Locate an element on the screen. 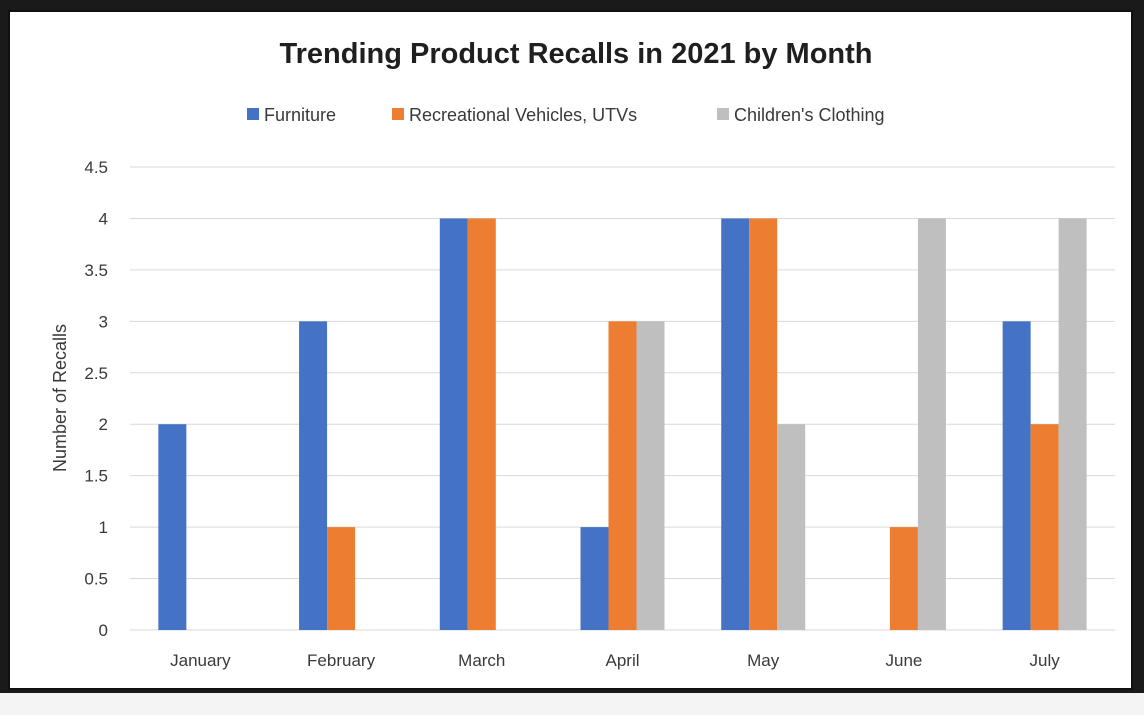  y-tick-label: 4.5 is located at coordinates (96, 167).